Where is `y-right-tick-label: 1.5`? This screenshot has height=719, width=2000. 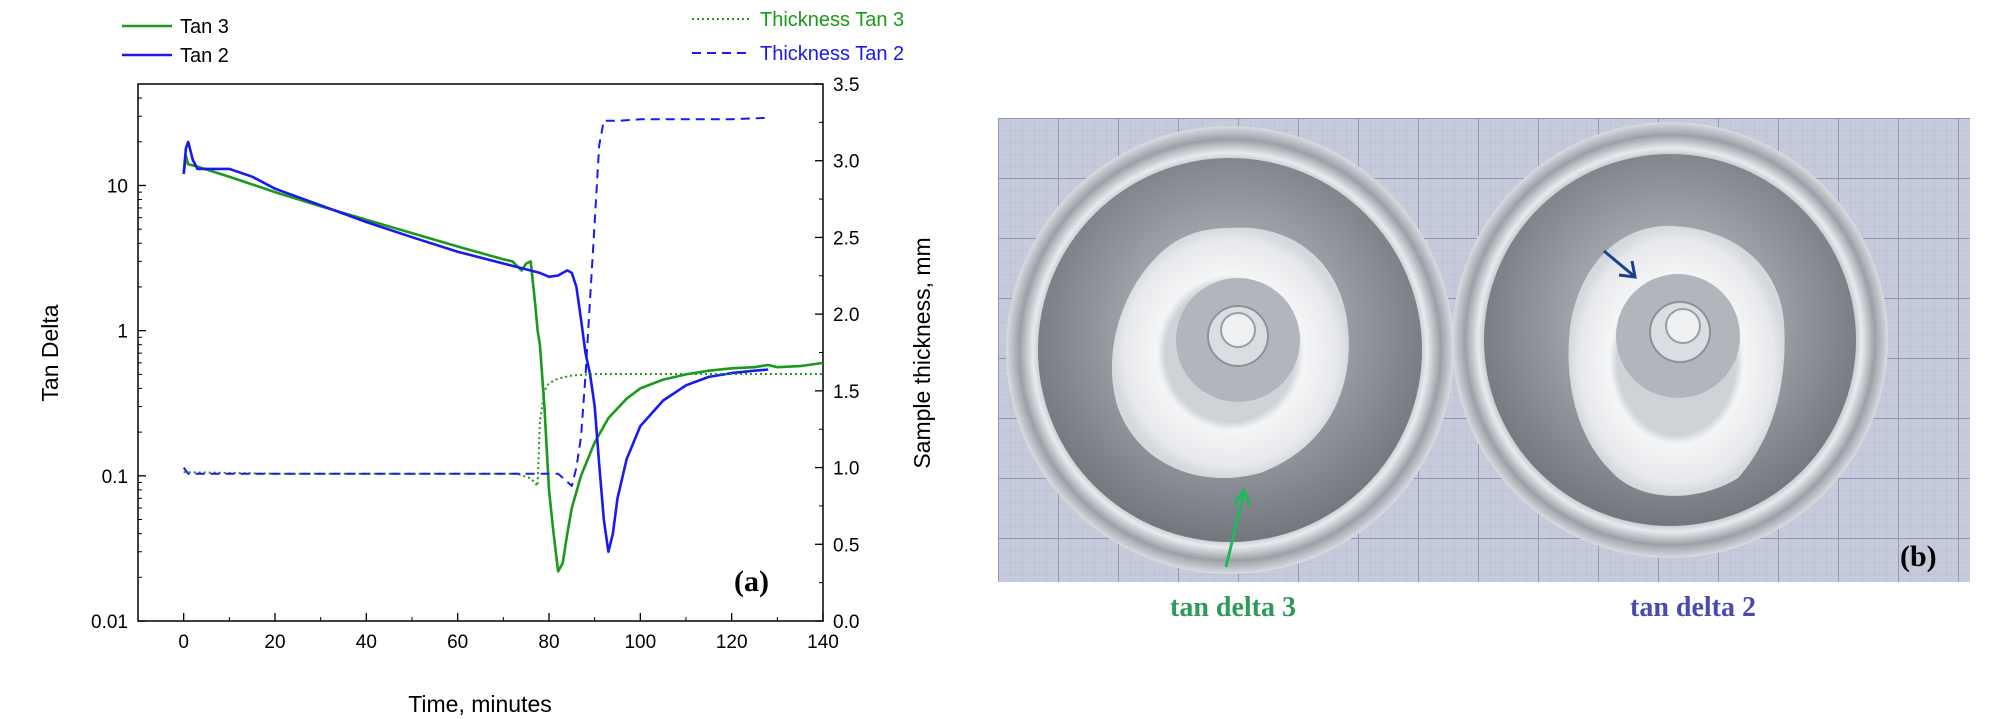
y-right-tick-label: 1.5 is located at coordinates (846, 392).